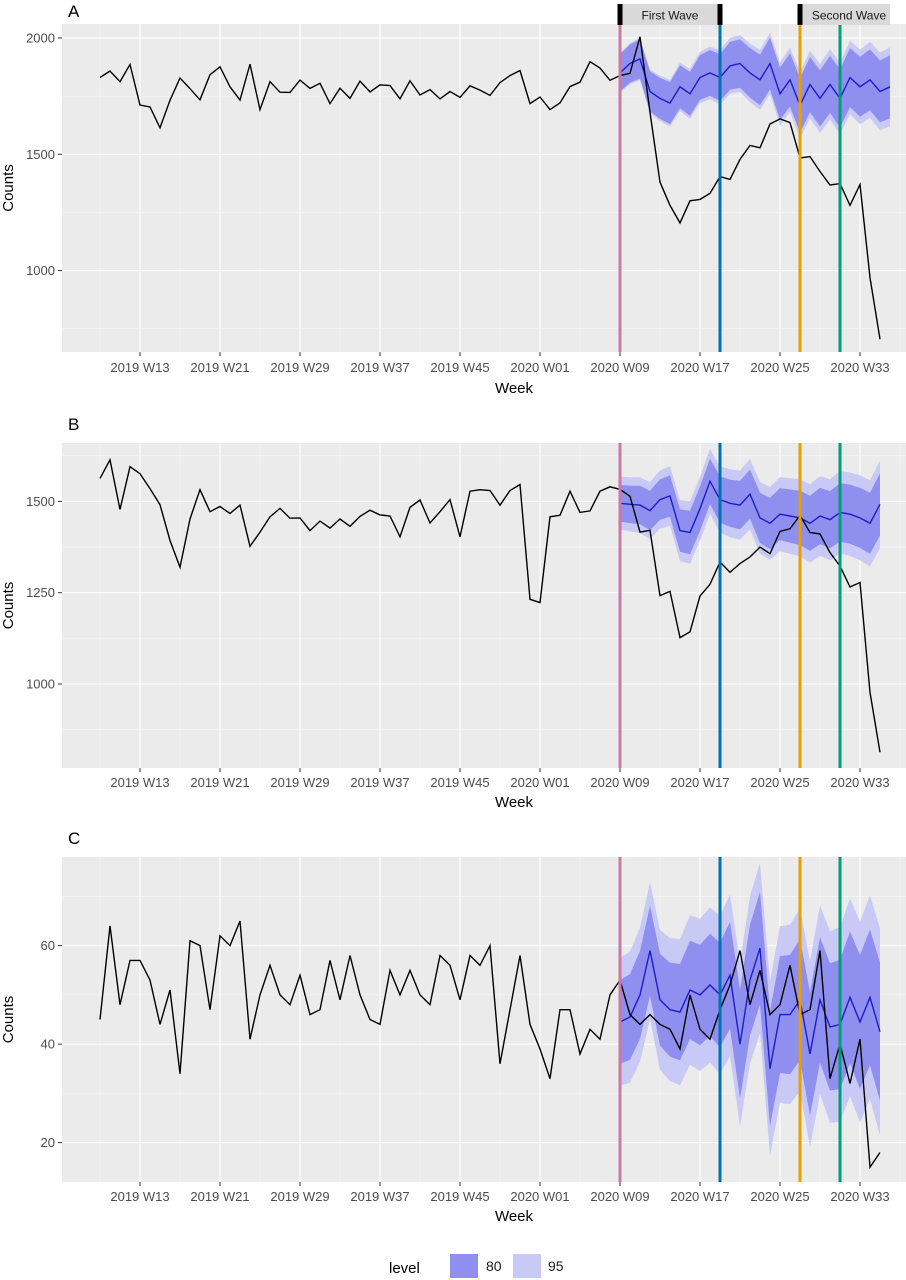 The image size is (906, 1280). What do you see at coordinates (74, 11) in the screenshot?
I see `panel-letter: A` at bounding box center [74, 11].